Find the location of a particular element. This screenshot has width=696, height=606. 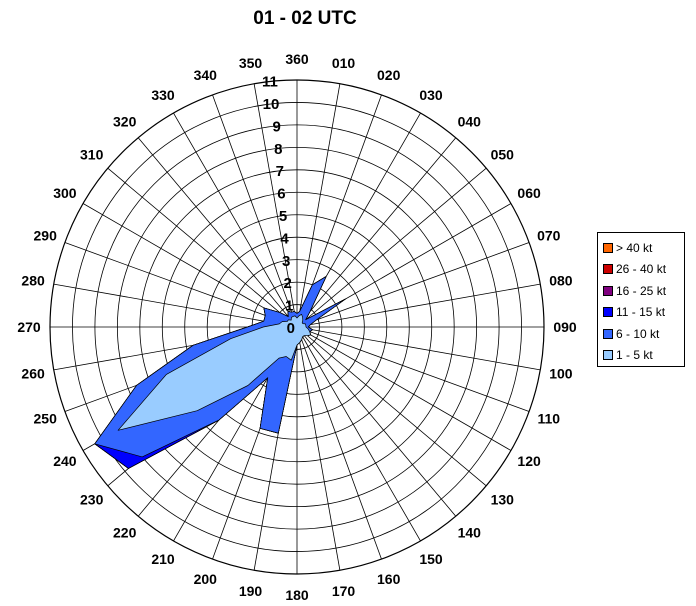

direction-label: 250 is located at coordinates (46, 419).